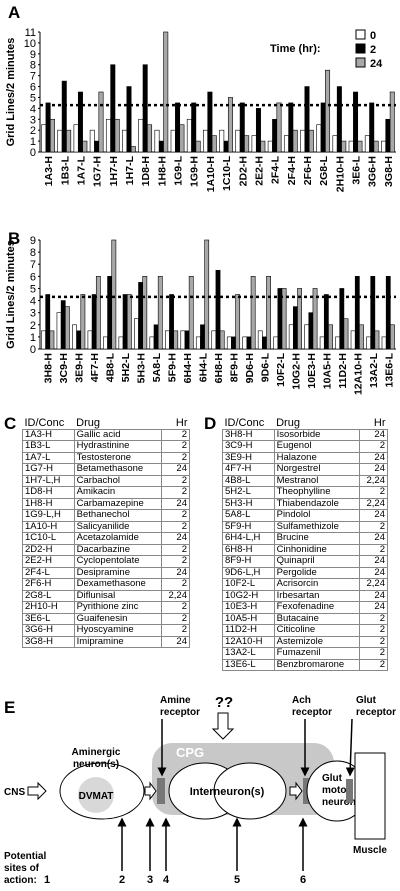 The image size is (400, 891). Describe the element at coordinates (33, 98) in the screenshot. I see `y-tick-label: 5` at that location.